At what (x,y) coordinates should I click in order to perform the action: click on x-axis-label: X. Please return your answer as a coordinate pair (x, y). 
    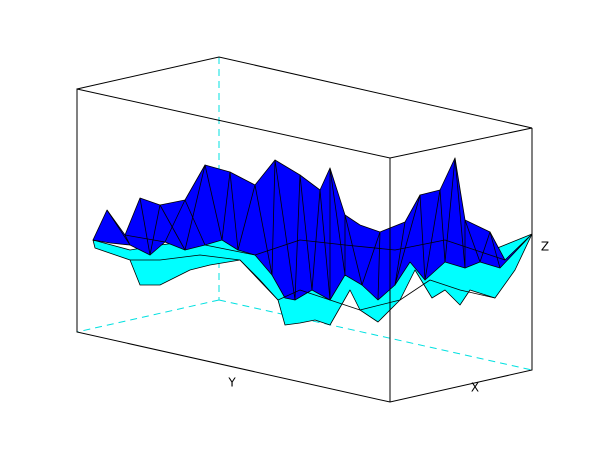
    Looking at the image, I should click on (475, 388).